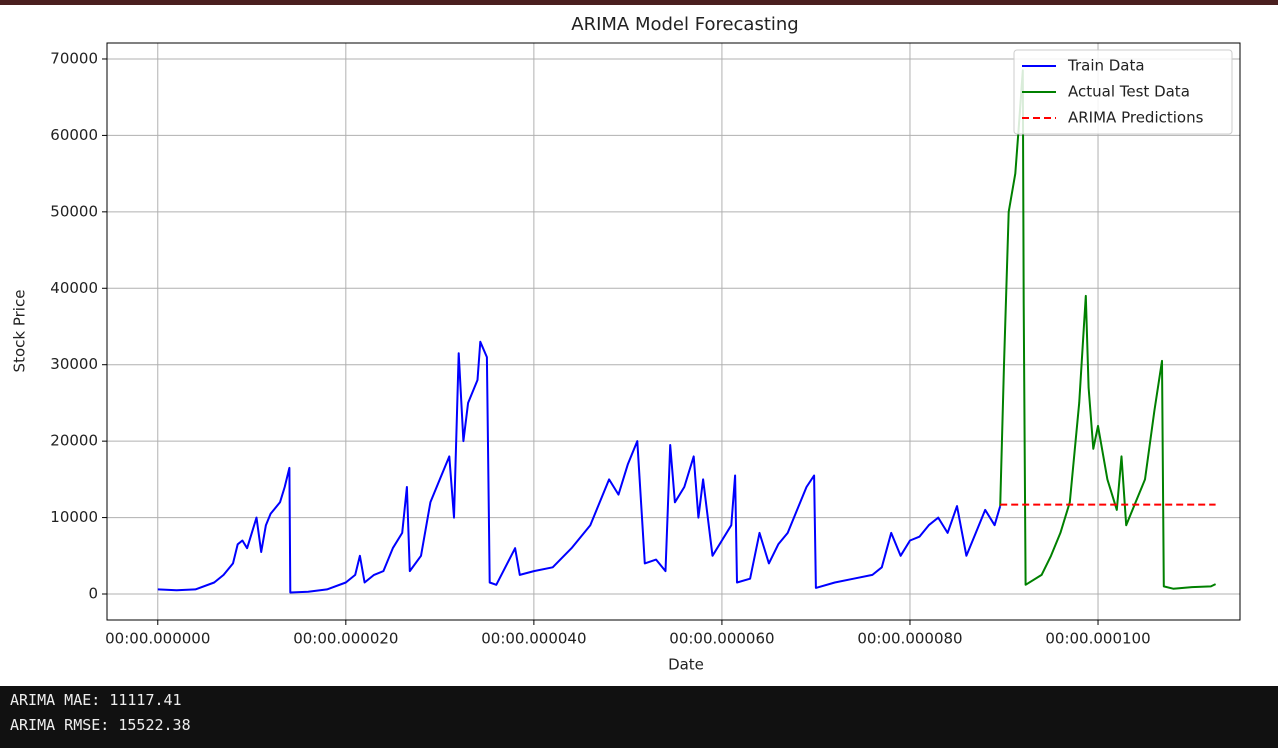 This screenshot has height=748, width=1278. Describe the element at coordinates (74, 441) in the screenshot. I see `y-tick-label: 20000` at that location.